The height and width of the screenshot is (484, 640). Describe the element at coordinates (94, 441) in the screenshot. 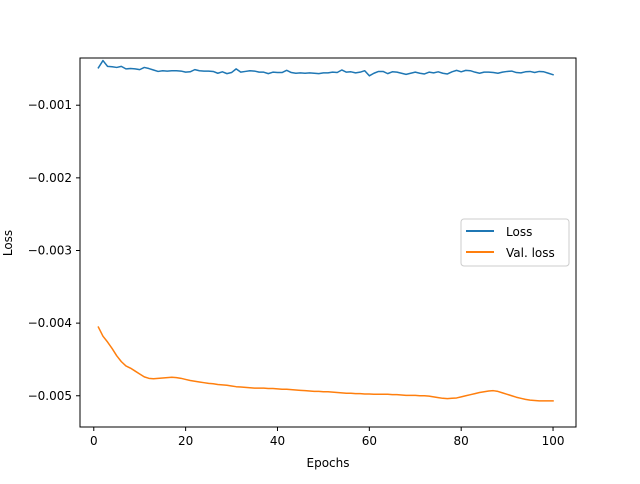

I see `x-tick-label: 0` at that location.